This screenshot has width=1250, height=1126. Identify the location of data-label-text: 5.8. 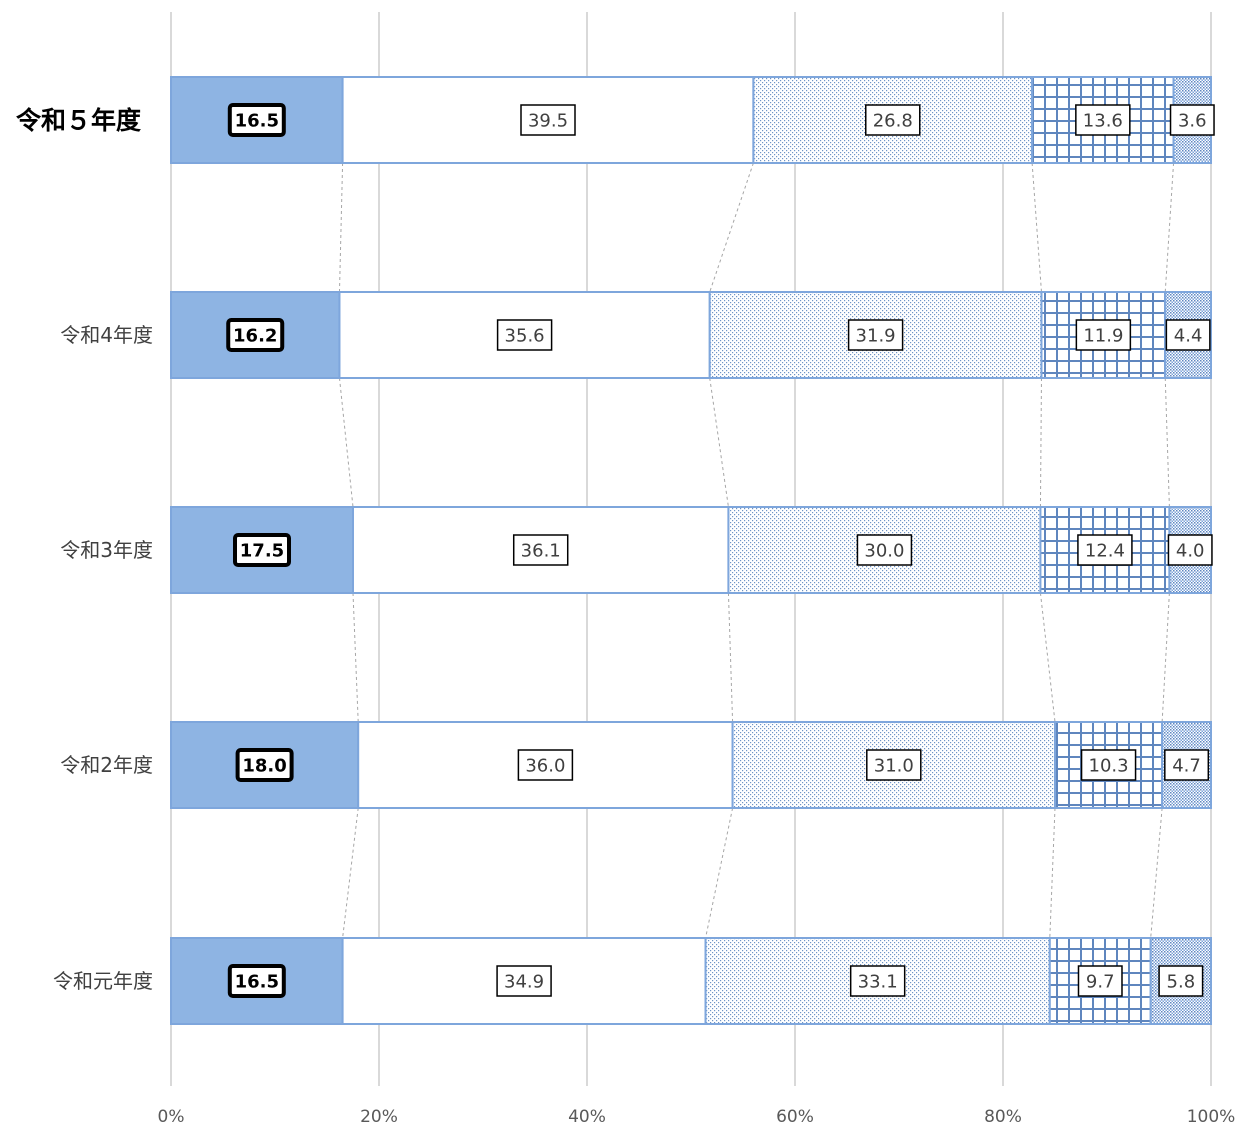
(1181, 982).